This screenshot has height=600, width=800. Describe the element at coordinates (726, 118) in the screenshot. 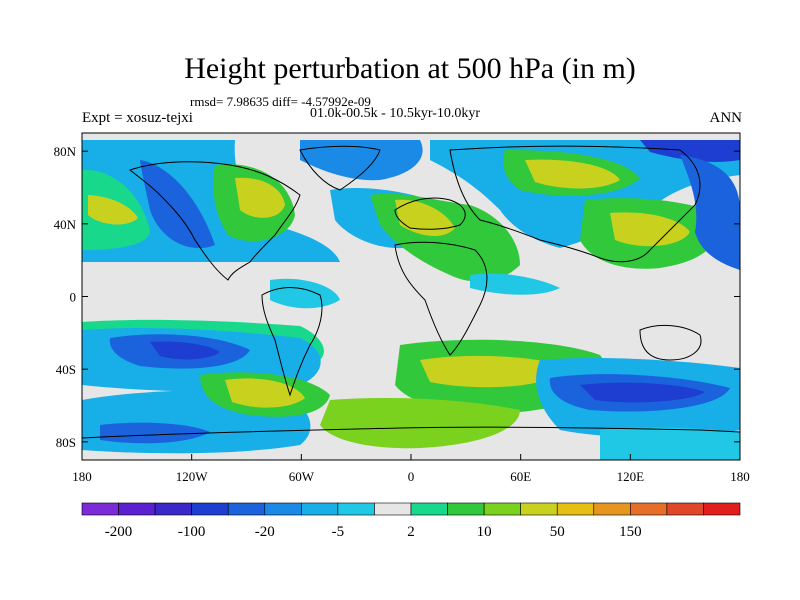

I see `season-label: ANN` at that location.